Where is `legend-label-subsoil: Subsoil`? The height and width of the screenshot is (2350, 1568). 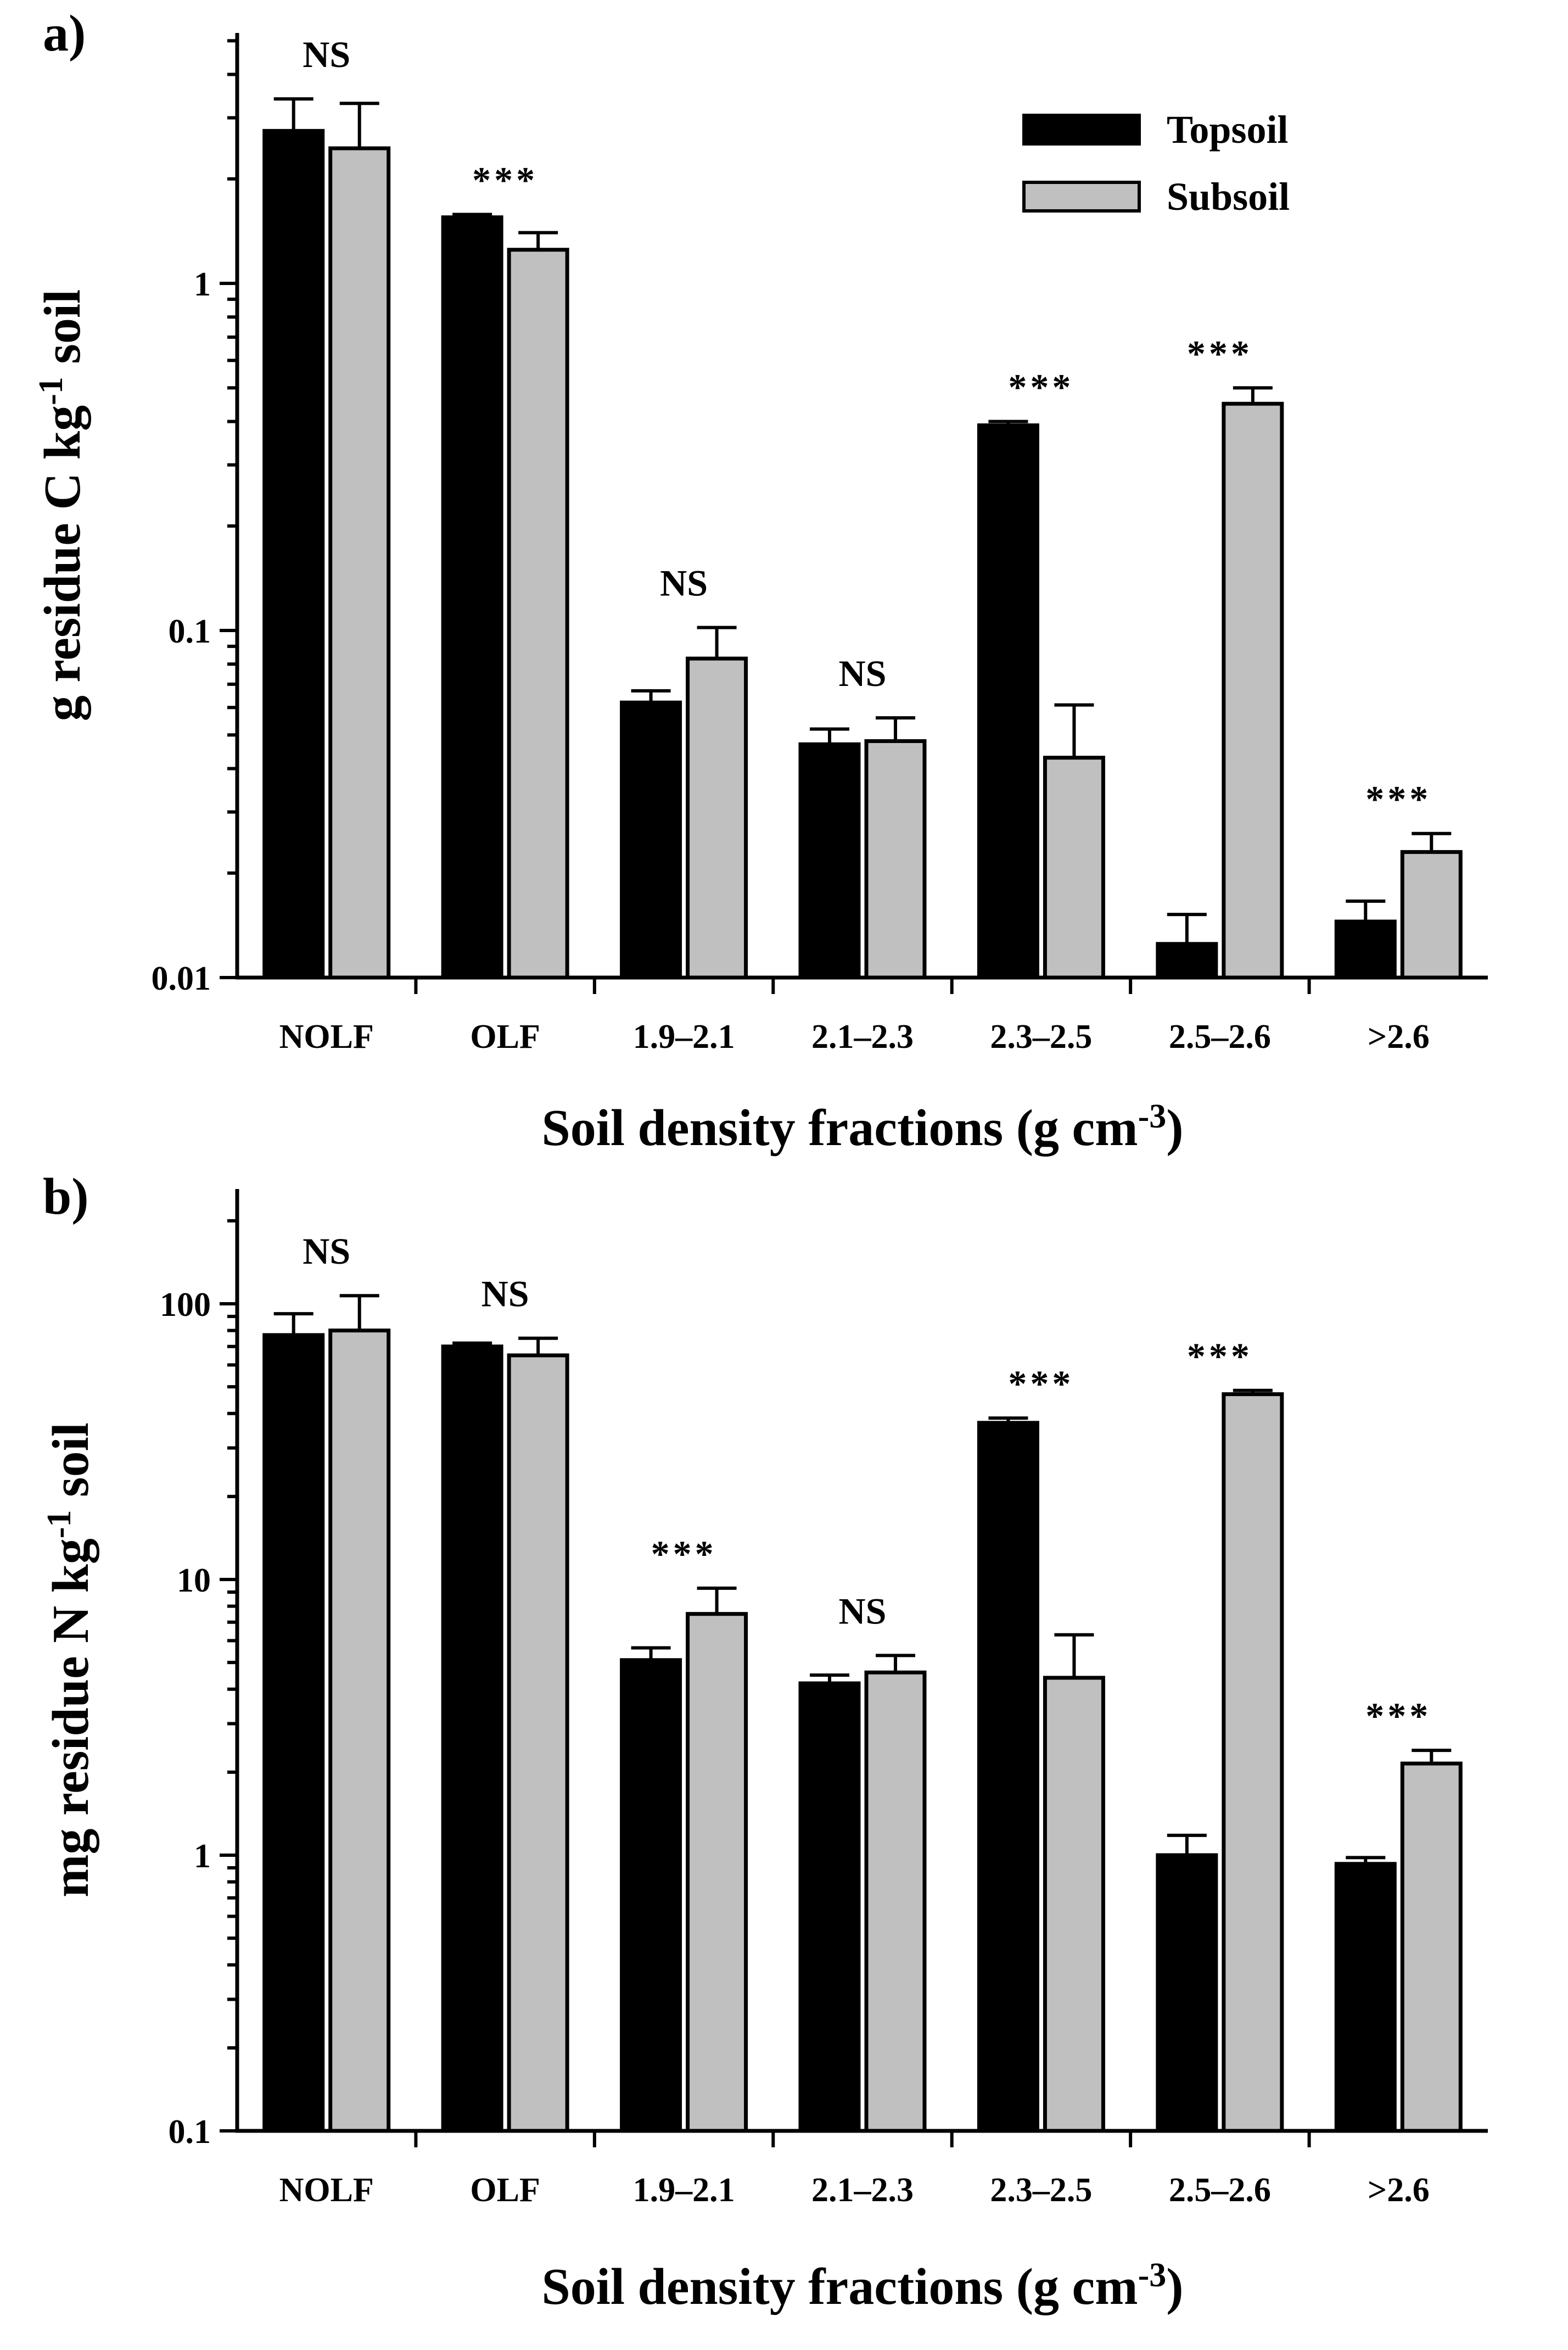 legend-label-subsoil: Subsoil is located at coordinates (1228, 197).